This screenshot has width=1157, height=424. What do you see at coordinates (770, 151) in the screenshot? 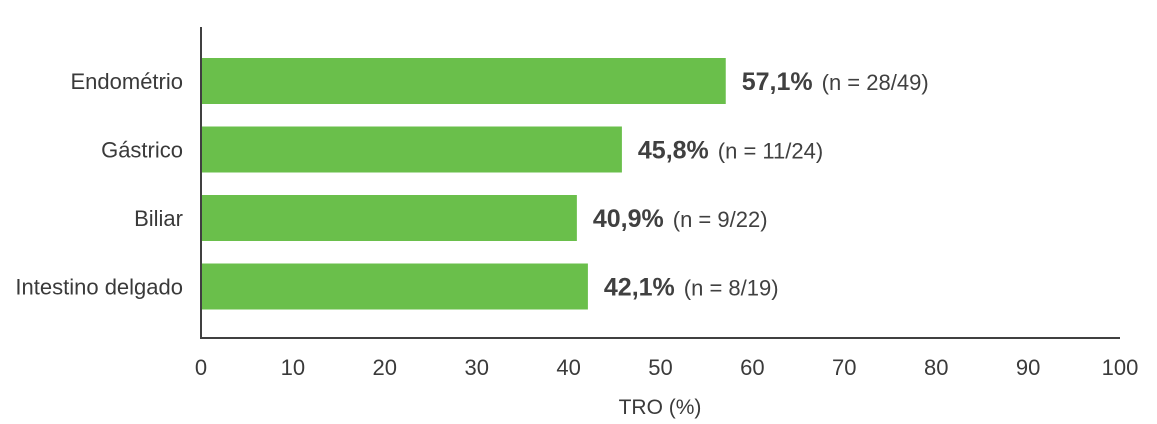
I see `value-n-count: (n = 11/24)` at bounding box center [770, 151].